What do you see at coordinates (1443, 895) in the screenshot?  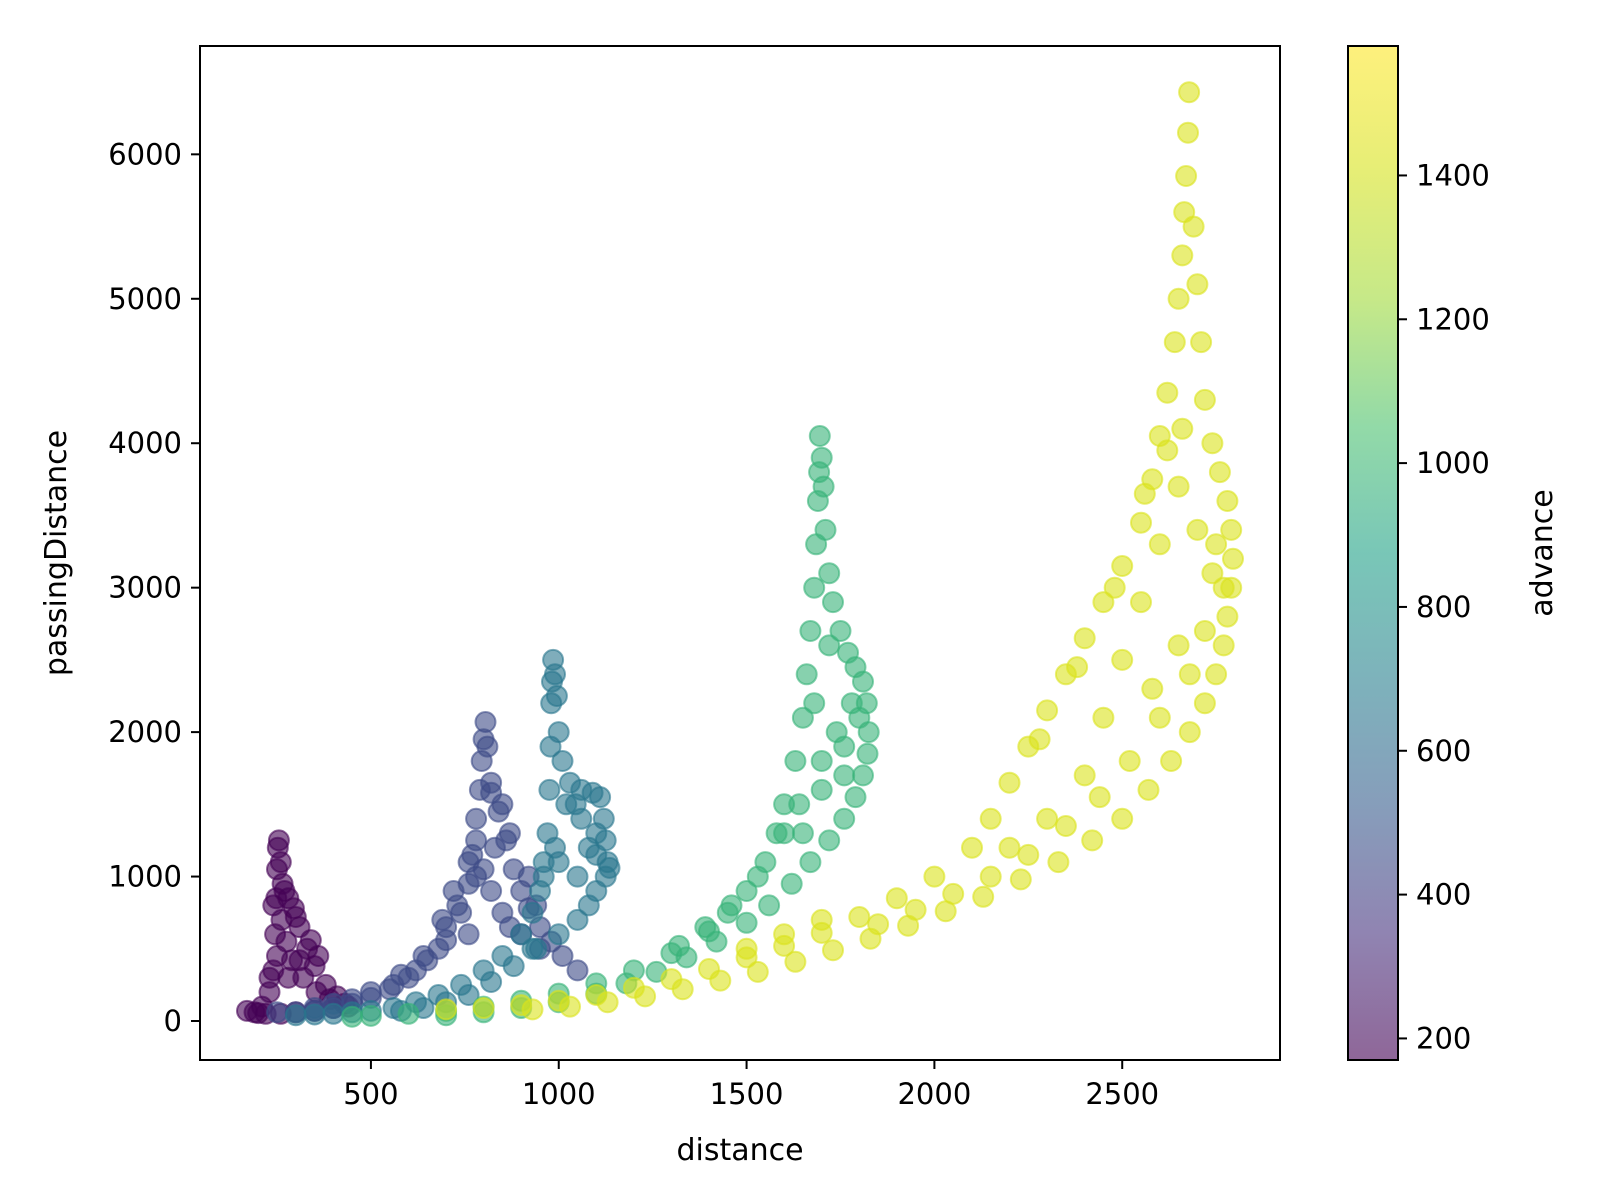 I see `colorbar-tick-label: 400` at bounding box center [1443, 895].